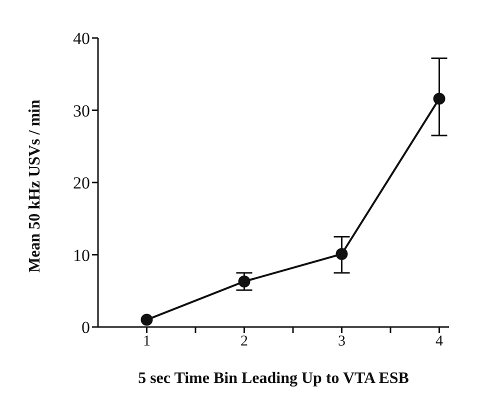  I want to click on x-tick-label: 2, so click(244, 342).